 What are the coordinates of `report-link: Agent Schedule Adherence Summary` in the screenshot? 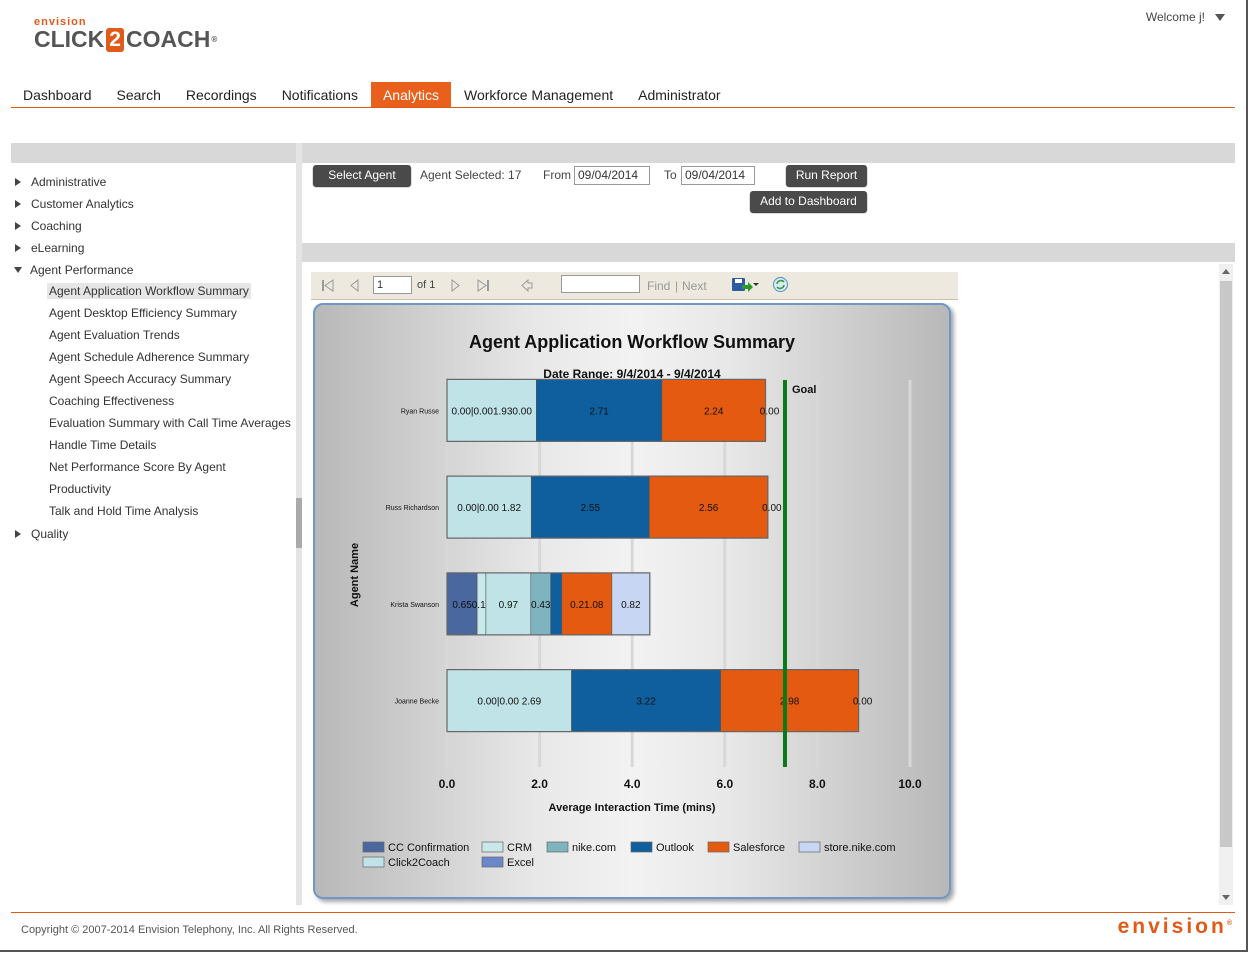 It's located at (154, 358).